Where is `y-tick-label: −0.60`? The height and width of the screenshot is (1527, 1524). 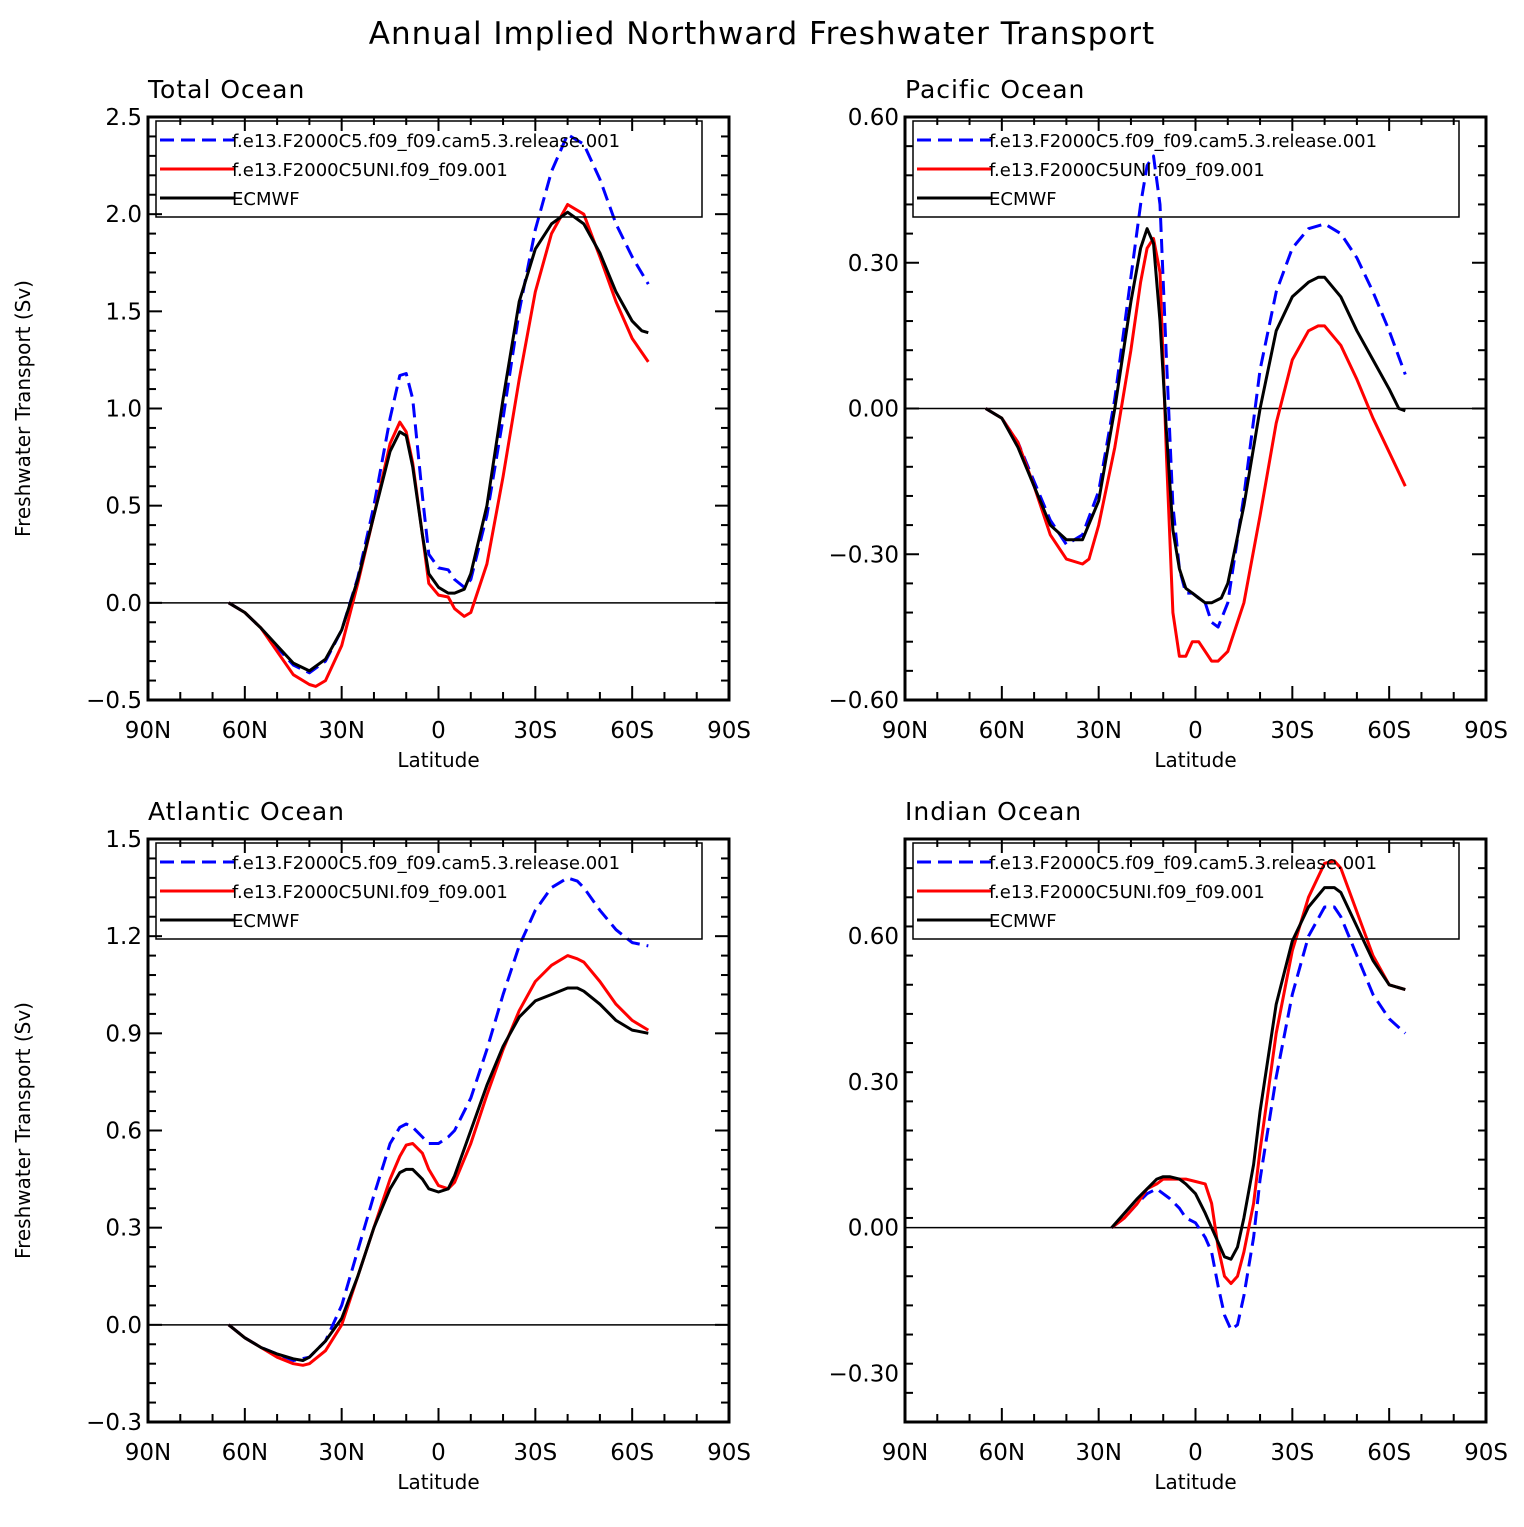 y-tick-label: −0.60 is located at coordinates (864, 701).